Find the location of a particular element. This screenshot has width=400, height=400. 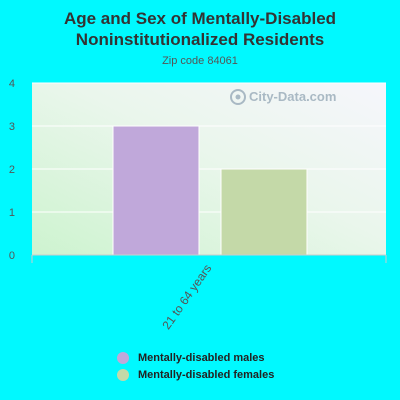

x-tick-label: 21 to 64 years is located at coordinates (186, 297).